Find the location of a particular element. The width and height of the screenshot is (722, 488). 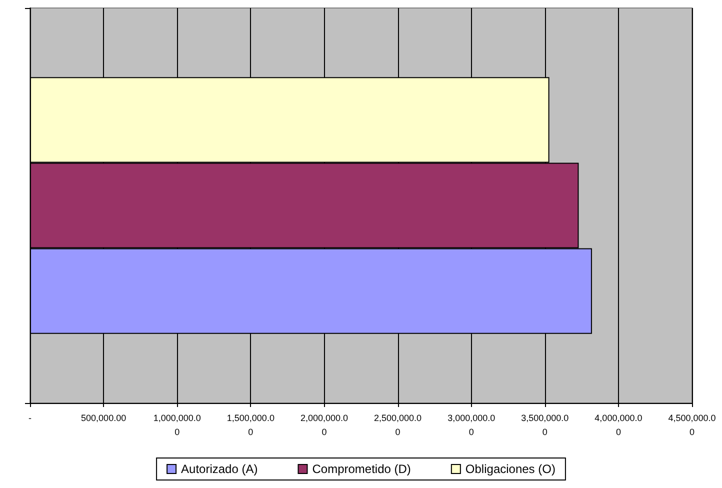

x-tick-label: 1,500,000.00 is located at coordinates (250, 425).